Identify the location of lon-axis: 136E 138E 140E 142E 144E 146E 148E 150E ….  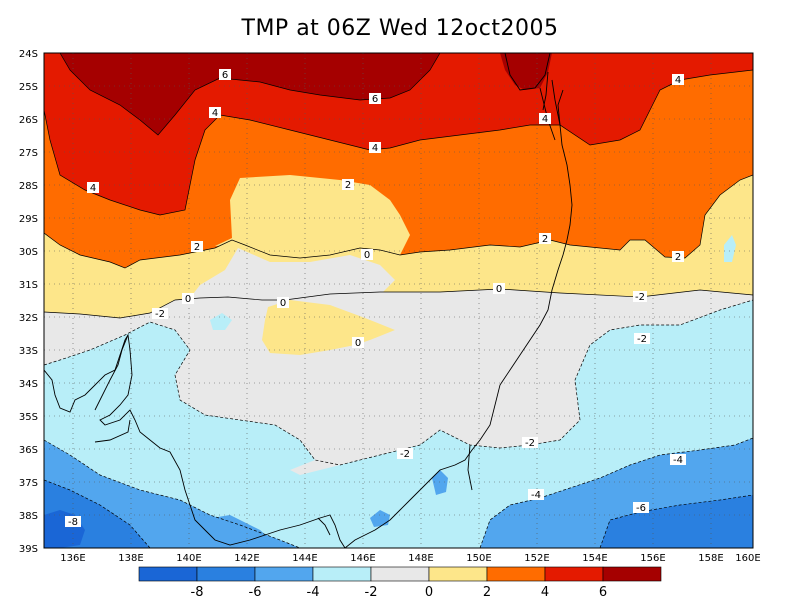
(410, 558).